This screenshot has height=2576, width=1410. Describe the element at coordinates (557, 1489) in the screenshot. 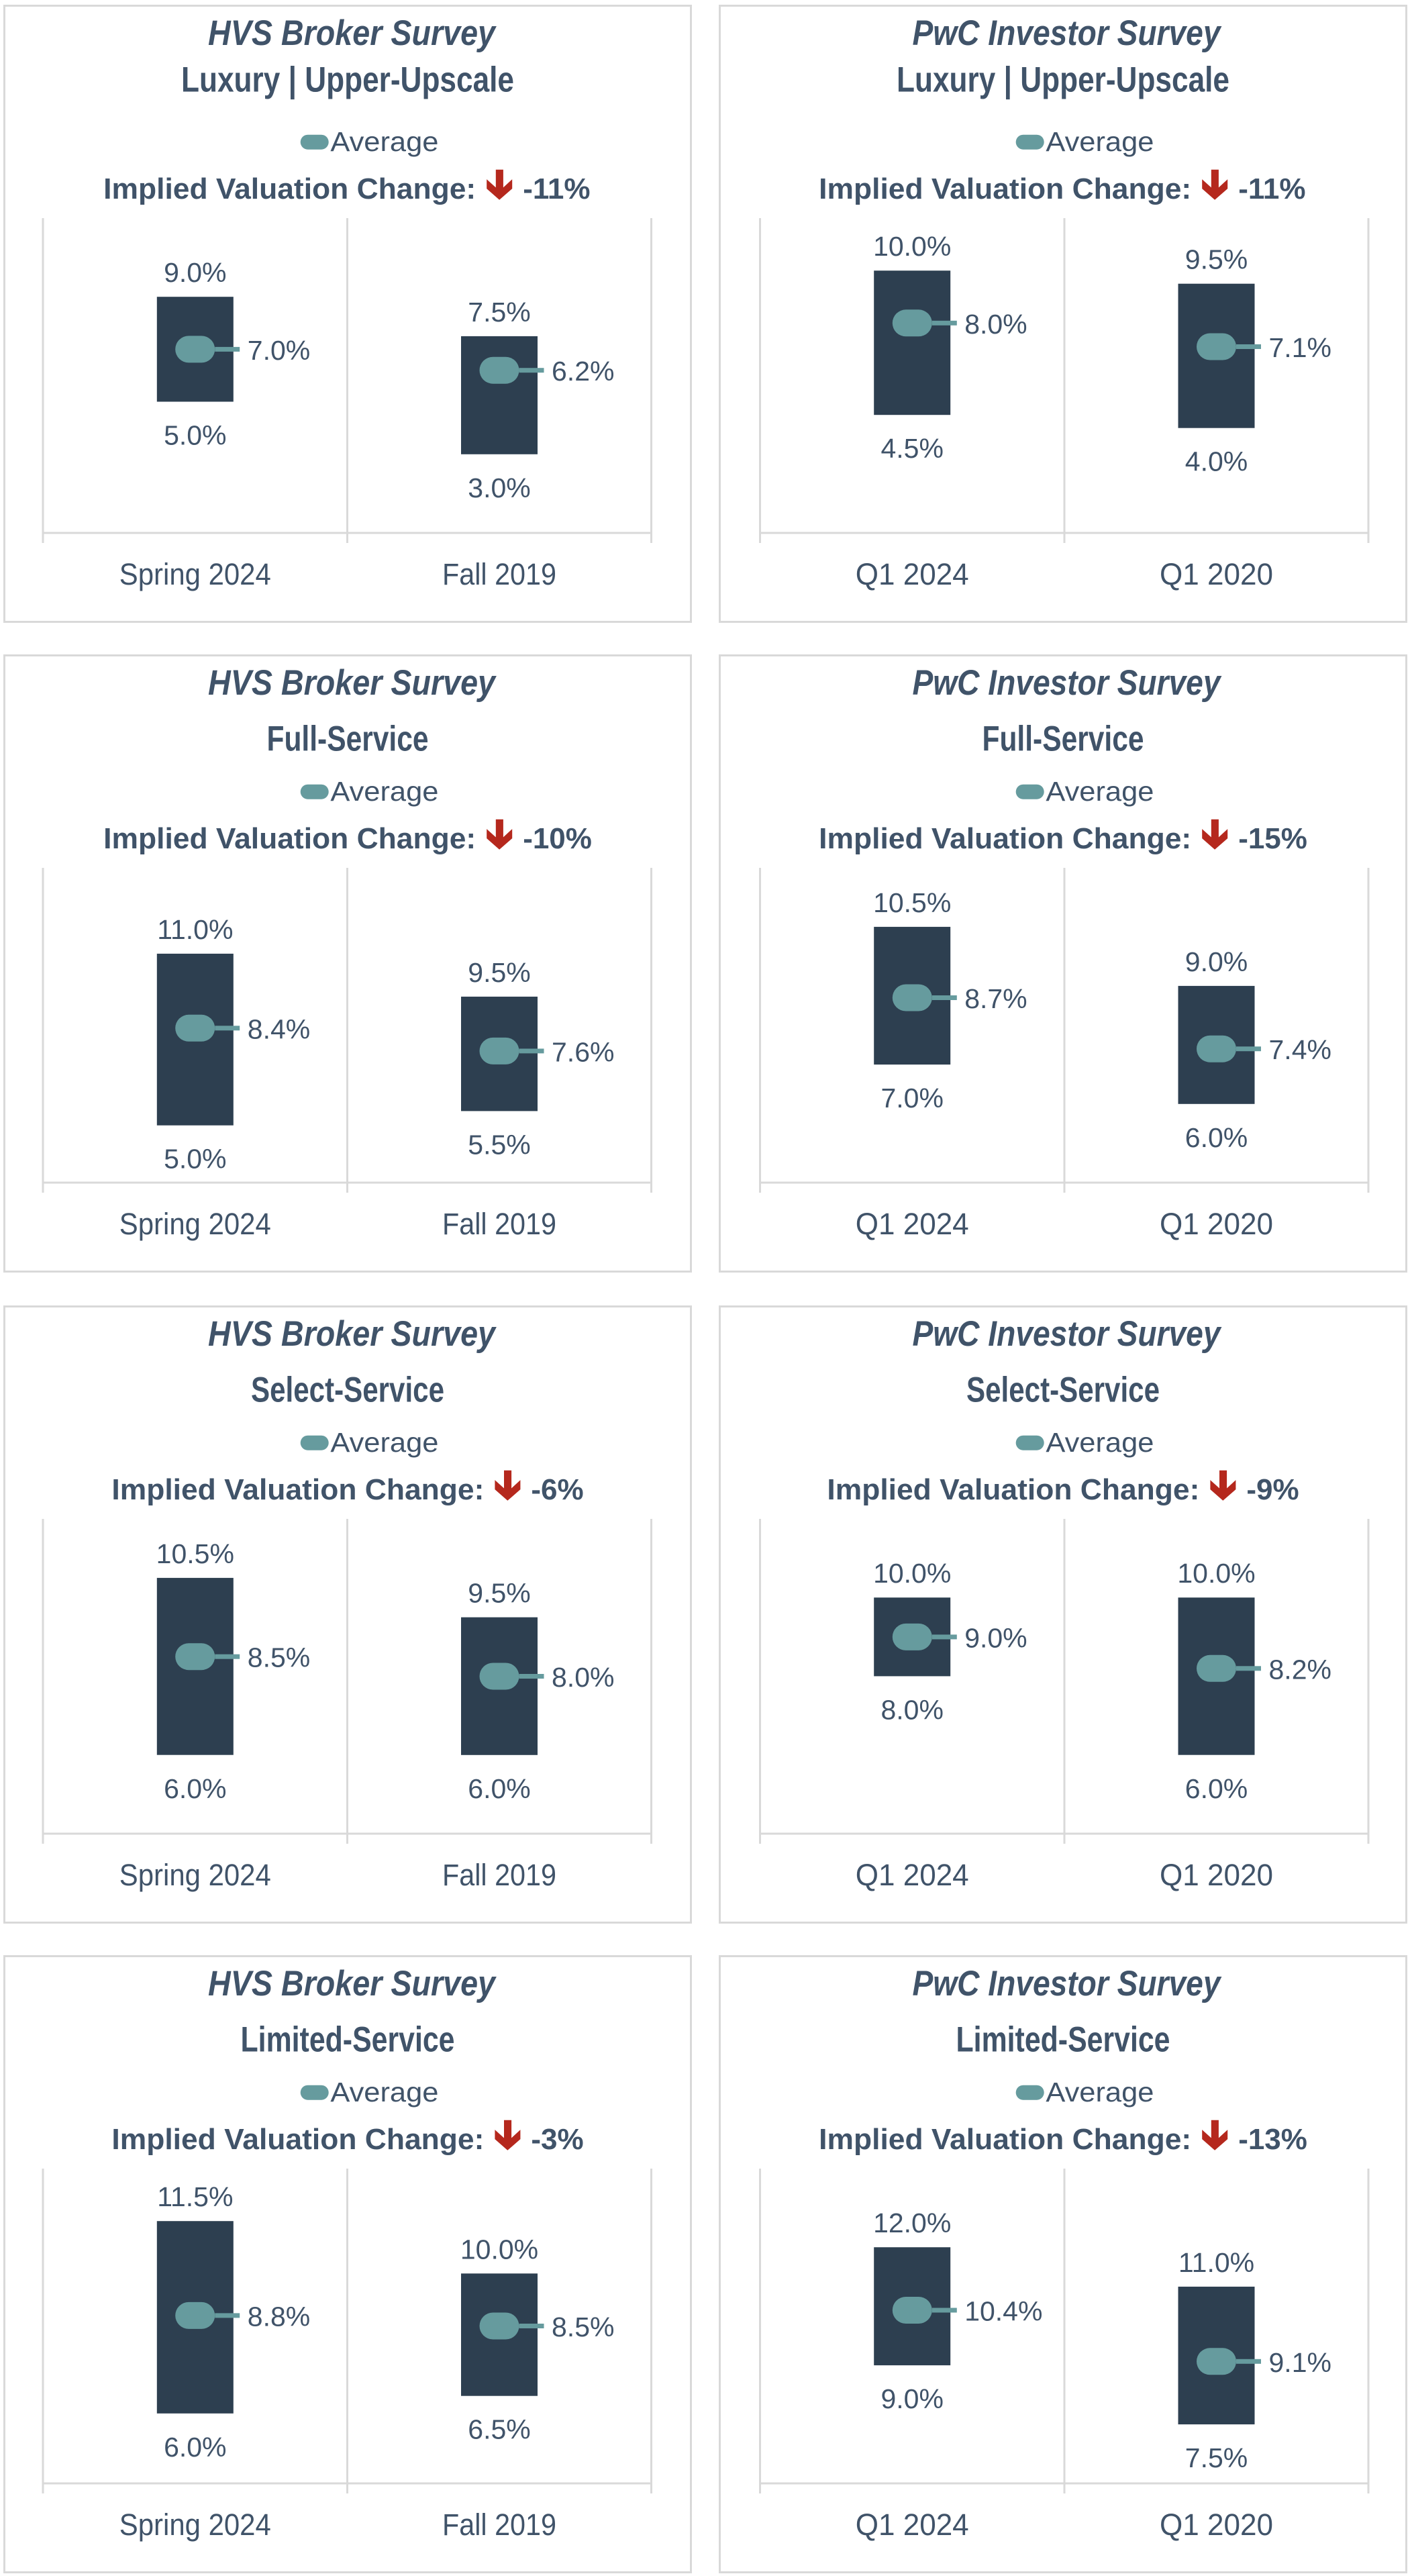

I see `svg-text: -6%` at that location.